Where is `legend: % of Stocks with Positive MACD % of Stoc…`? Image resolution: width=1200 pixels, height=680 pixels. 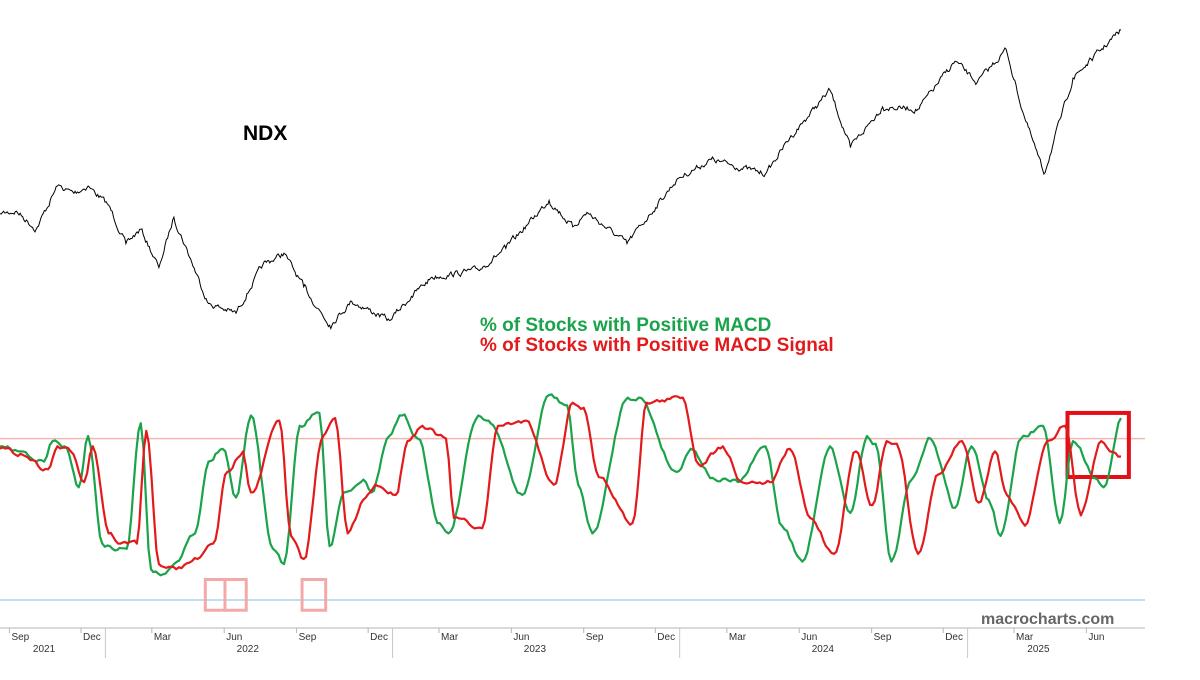 legend: % of Stocks with Positive MACD % of Stoc… is located at coordinates (657, 336).